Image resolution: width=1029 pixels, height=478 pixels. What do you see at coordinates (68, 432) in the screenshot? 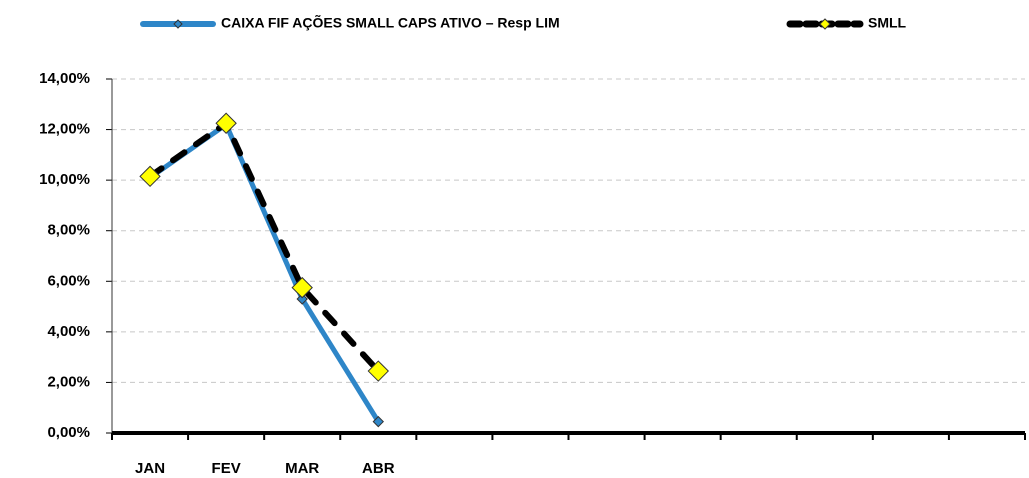
I see `y-tick-label: 0,00%` at bounding box center [68, 432].